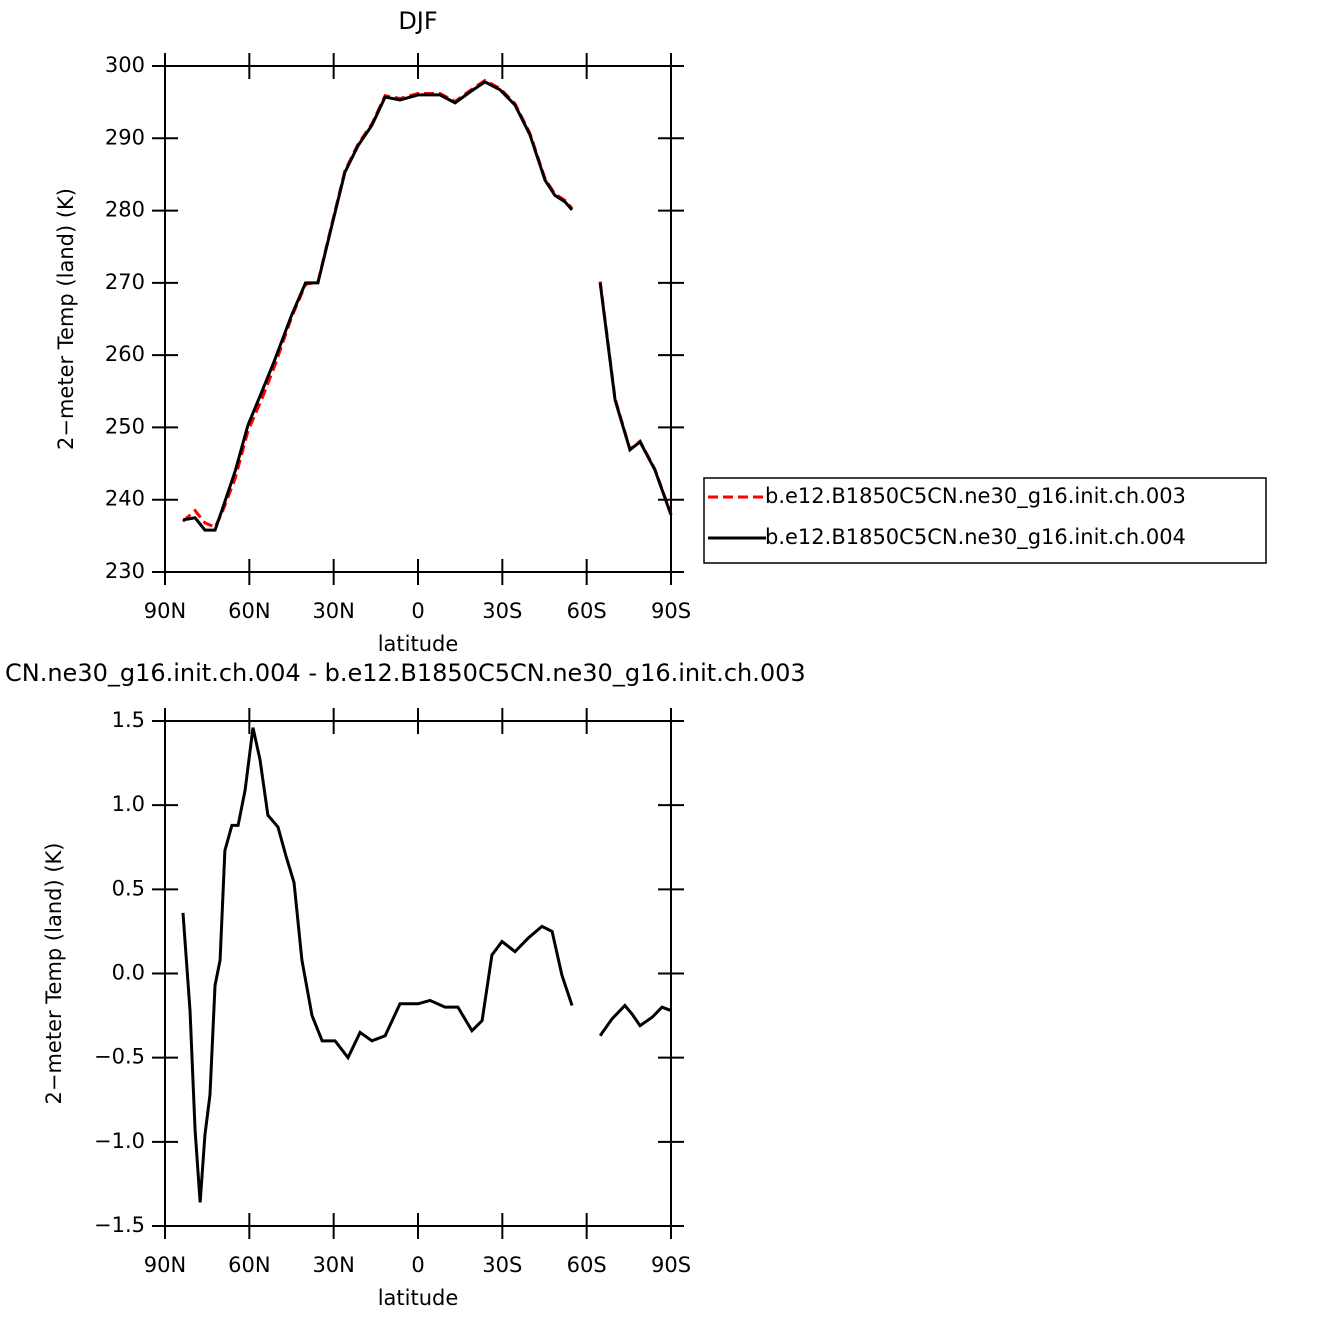 The width and height of the screenshot is (1322, 1319). I want to click on y-tick-label: 1.5, so click(128, 720).